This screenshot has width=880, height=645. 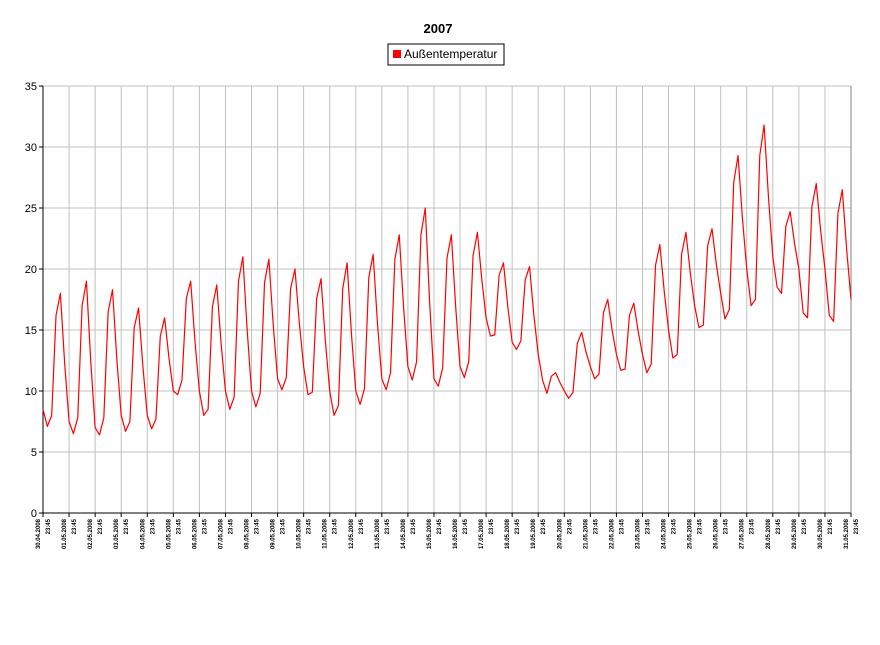 I want to click on legend-box, so click(x=446, y=54).